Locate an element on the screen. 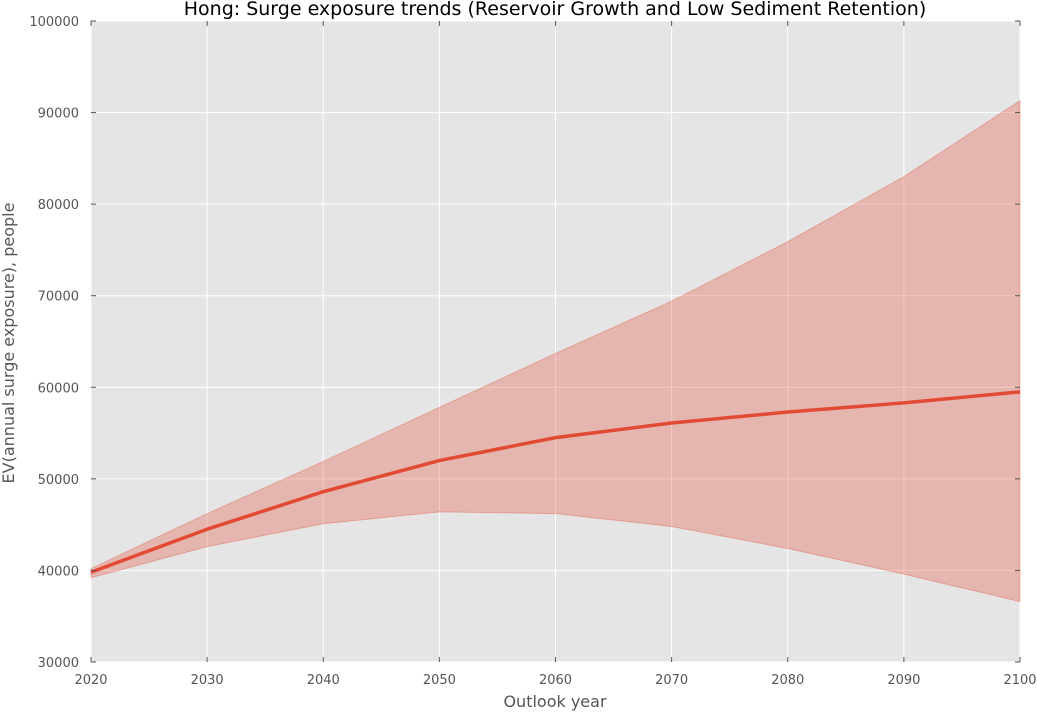 This screenshot has height=712, width=1037. x-tick-label: 2080 is located at coordinates (787, 680).